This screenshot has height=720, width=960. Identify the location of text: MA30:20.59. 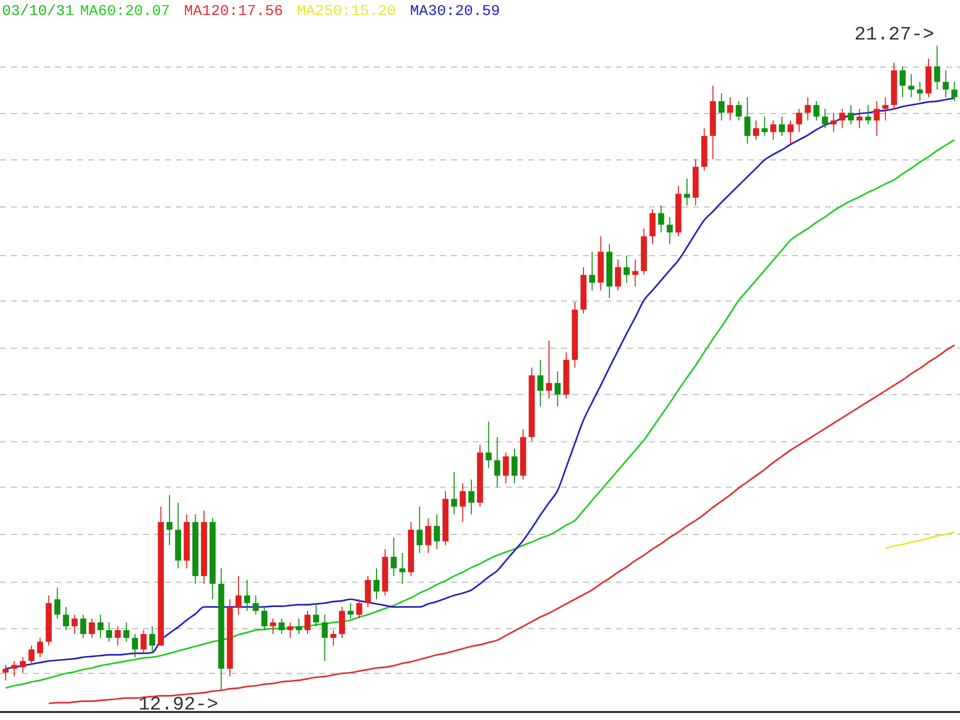
(455, 11).